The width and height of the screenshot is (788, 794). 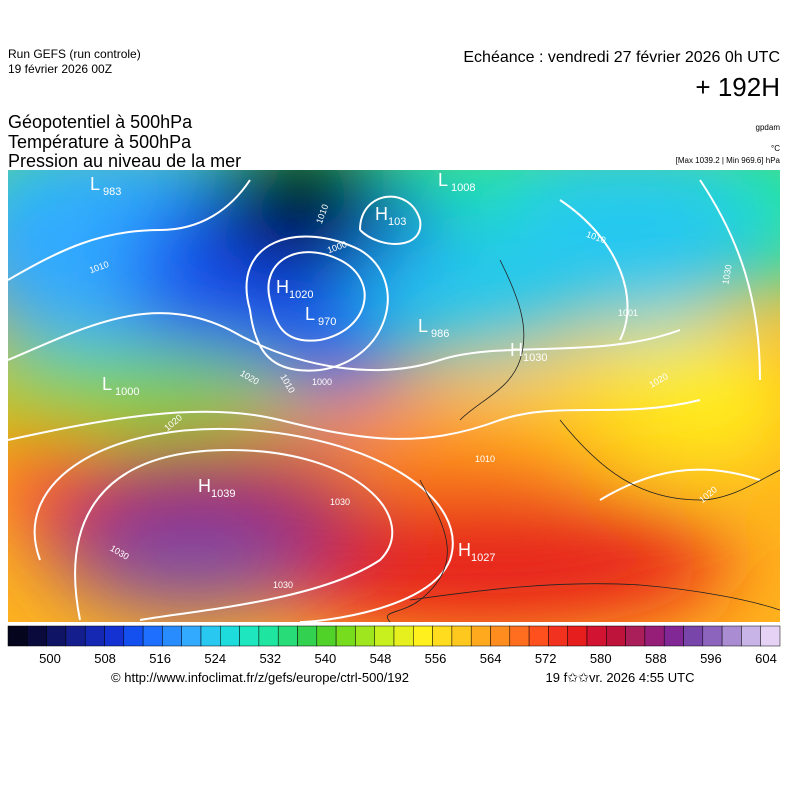 What do you see at coordinates (322, 382) in the screenshot?
I see `isobar-label: 1000` at bounding box center [322, 382].